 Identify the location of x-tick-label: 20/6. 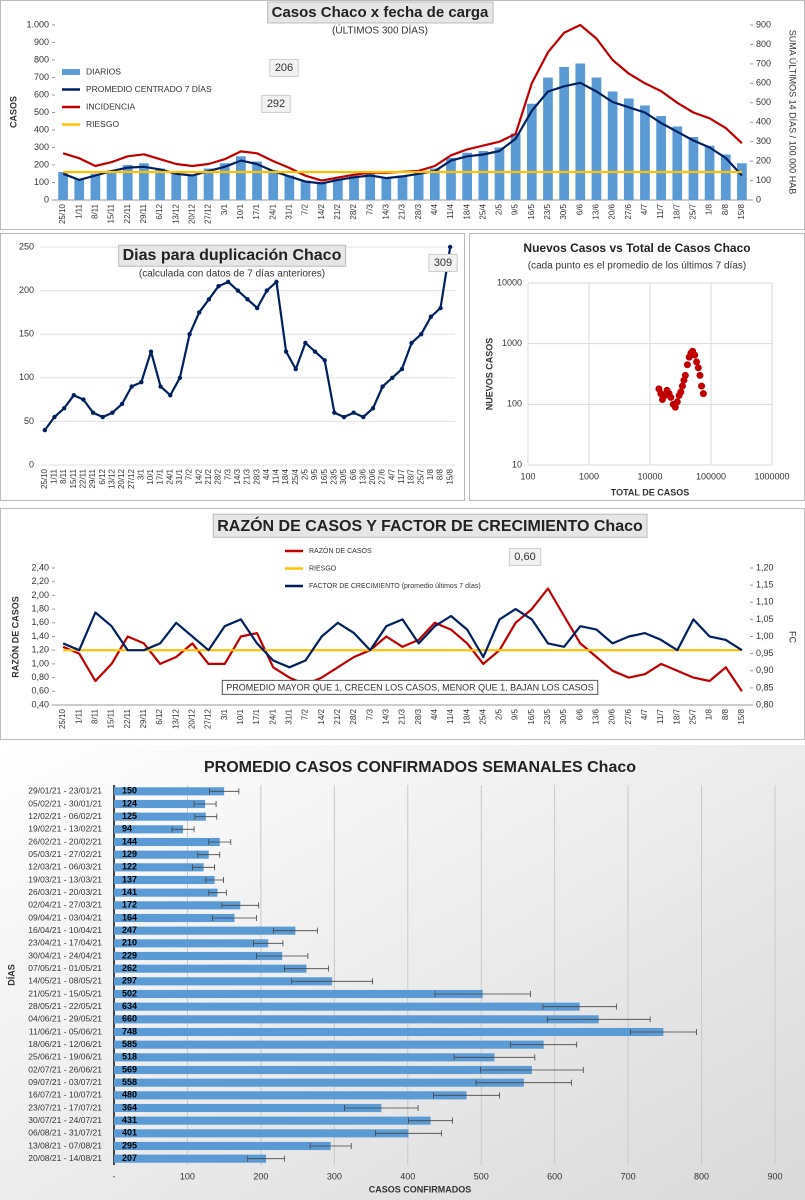
(372, 476).